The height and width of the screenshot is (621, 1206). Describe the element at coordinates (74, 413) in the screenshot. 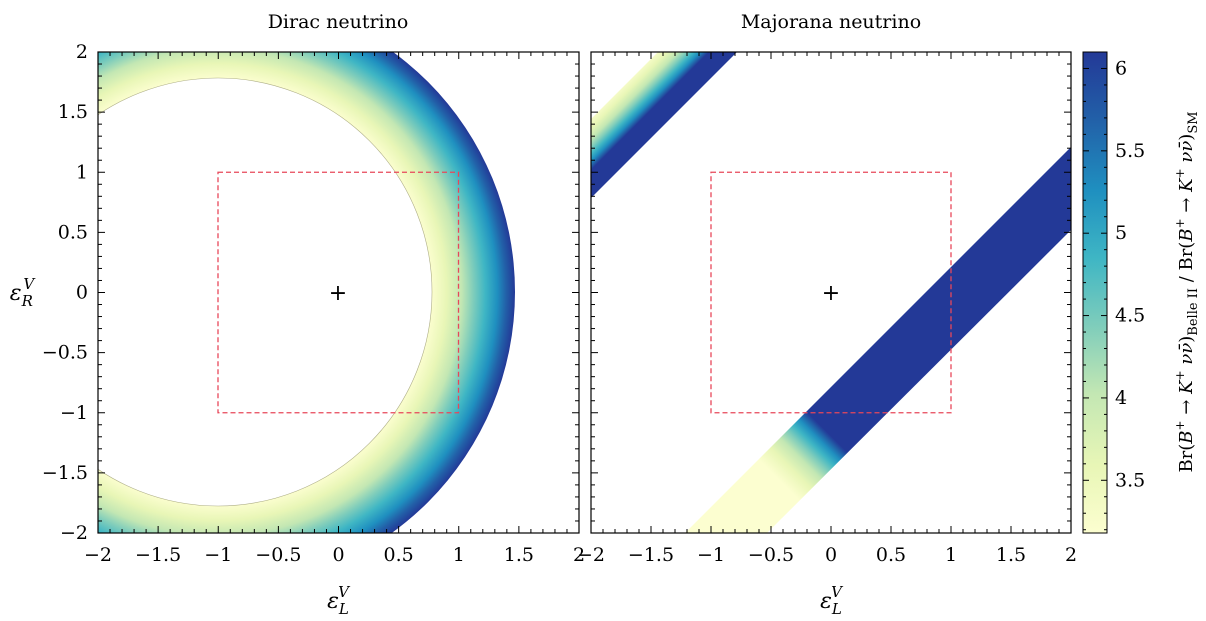

I see `dirac-ytick-label: −1` at that location.